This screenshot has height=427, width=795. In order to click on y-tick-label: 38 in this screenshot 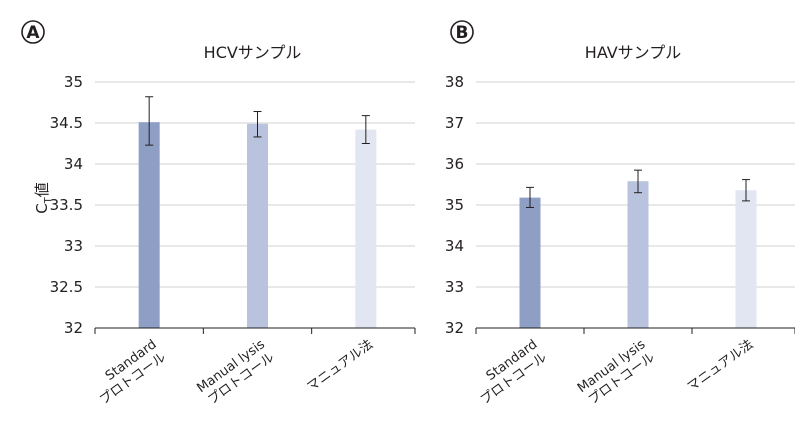, I will do `click(454, 82)`.